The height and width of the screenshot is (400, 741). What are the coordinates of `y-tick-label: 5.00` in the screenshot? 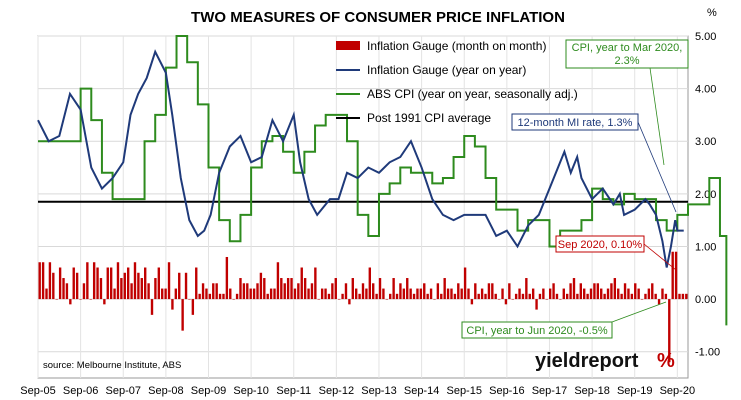 It's located at (705, 37).